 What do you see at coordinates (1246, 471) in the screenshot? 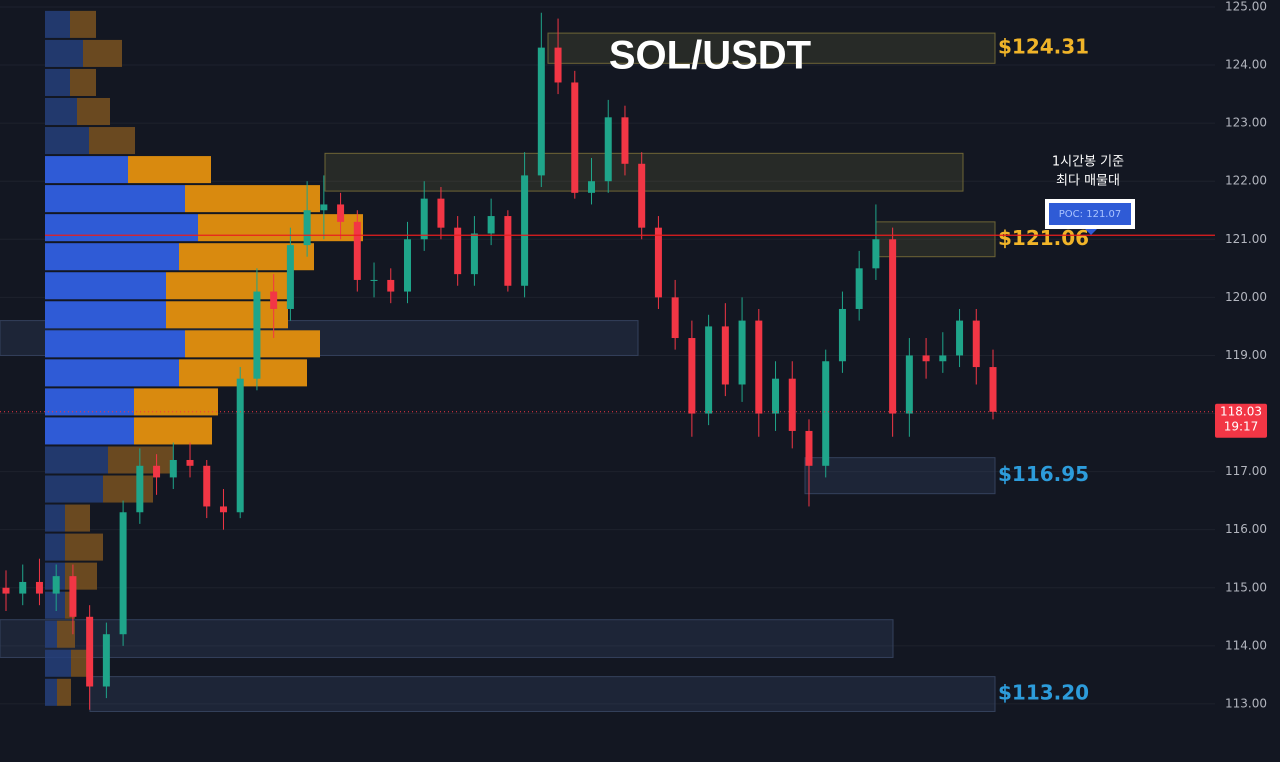
I see `y-tick-label: 117.00` at bounding box center [1246, 471].